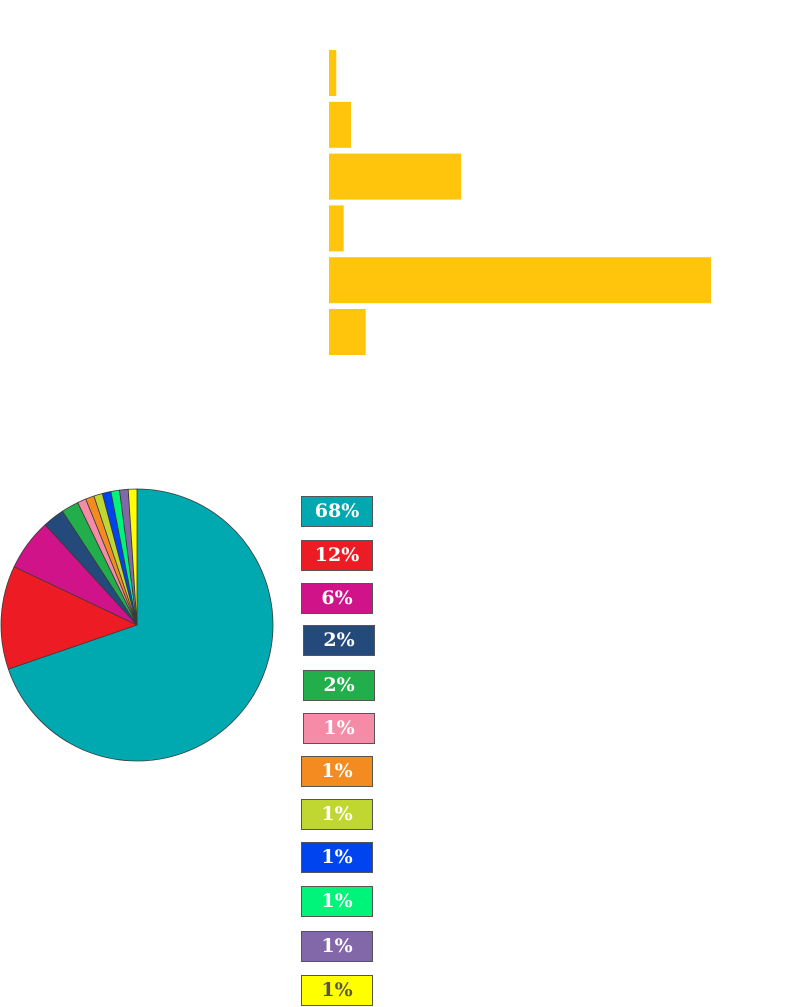 This screenshot has width=800, height=1007. I want to click on pie-percentage-label: 6%, so click(337, 598).